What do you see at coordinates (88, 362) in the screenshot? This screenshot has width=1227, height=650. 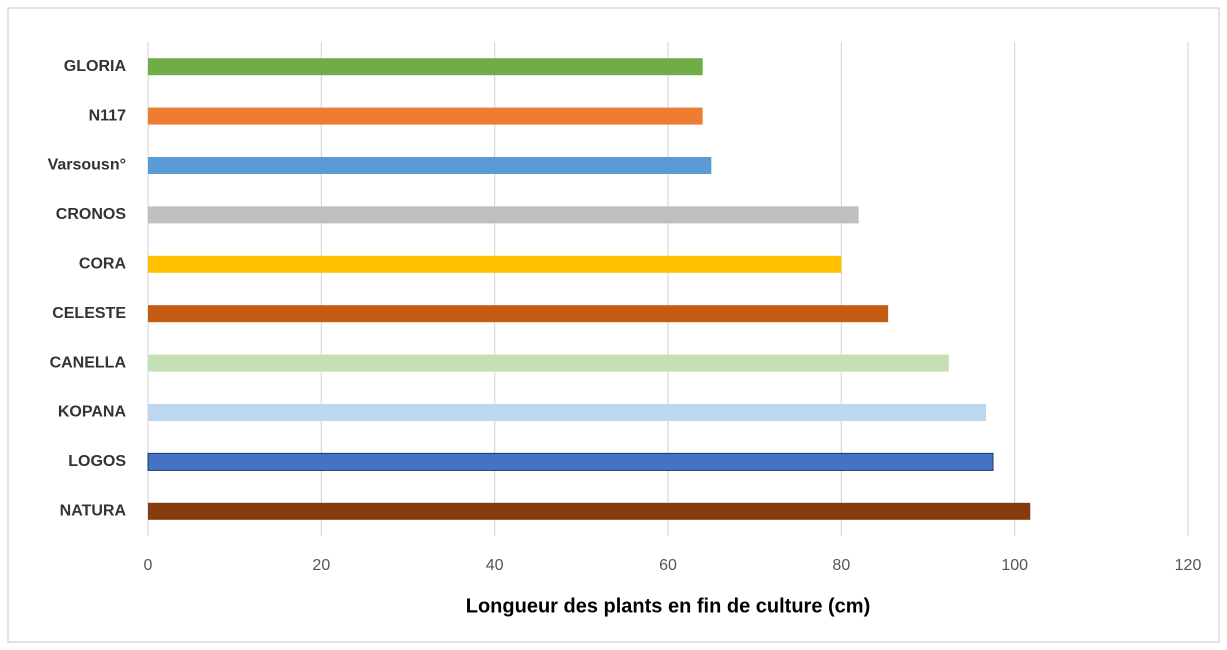 I see `y-tick-label: CANELLA` at bounding box center [88, 362].